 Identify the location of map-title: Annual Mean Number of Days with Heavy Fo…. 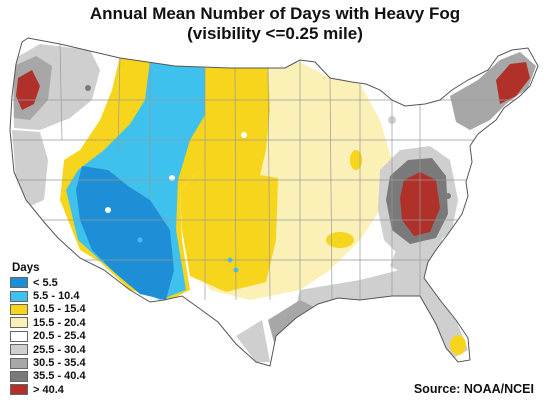
(275, 24).